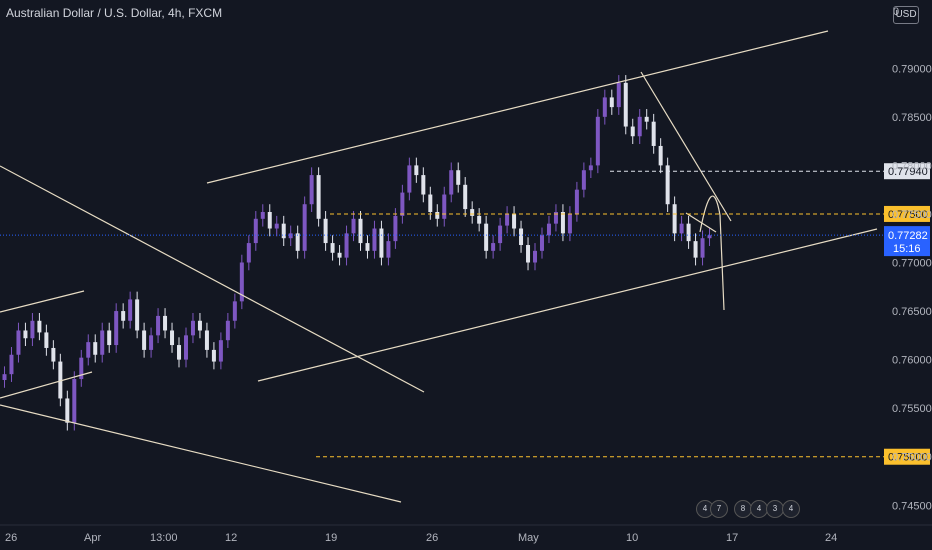  I want to click on economic-event-flag: 4, so click(791, 509).